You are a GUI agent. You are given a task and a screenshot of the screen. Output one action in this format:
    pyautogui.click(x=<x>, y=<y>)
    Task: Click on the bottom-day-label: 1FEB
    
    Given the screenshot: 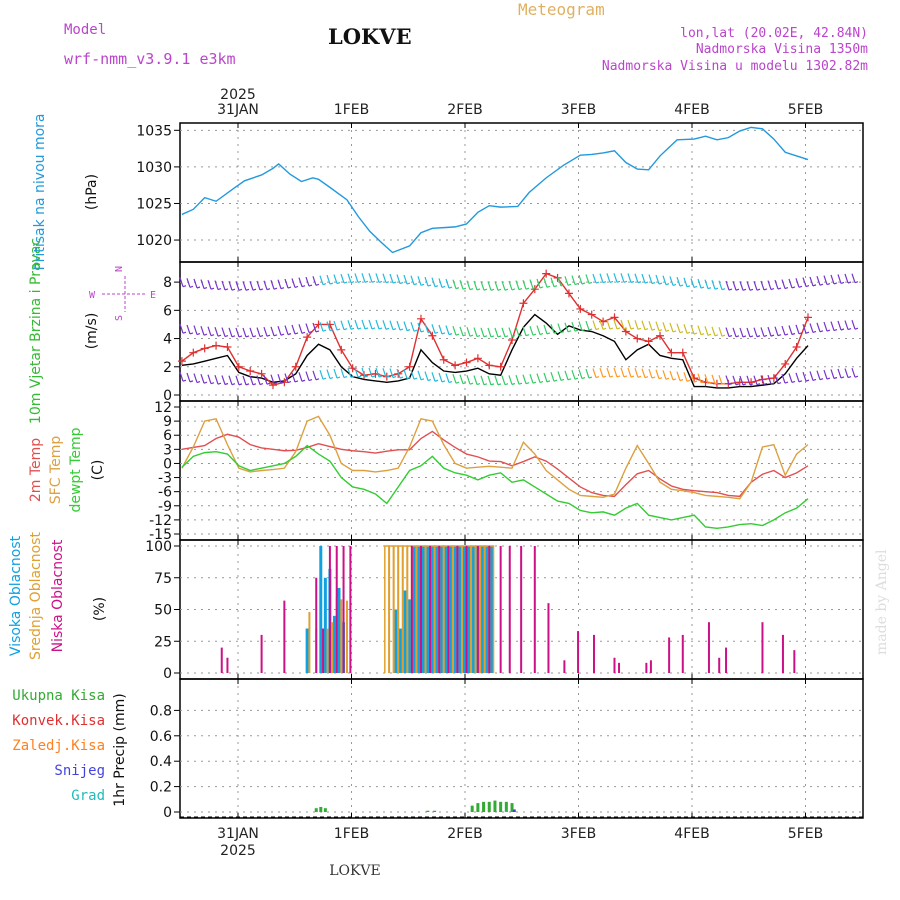 What is the action you would take?
    pyautogui.click(x=351, y=834)
    